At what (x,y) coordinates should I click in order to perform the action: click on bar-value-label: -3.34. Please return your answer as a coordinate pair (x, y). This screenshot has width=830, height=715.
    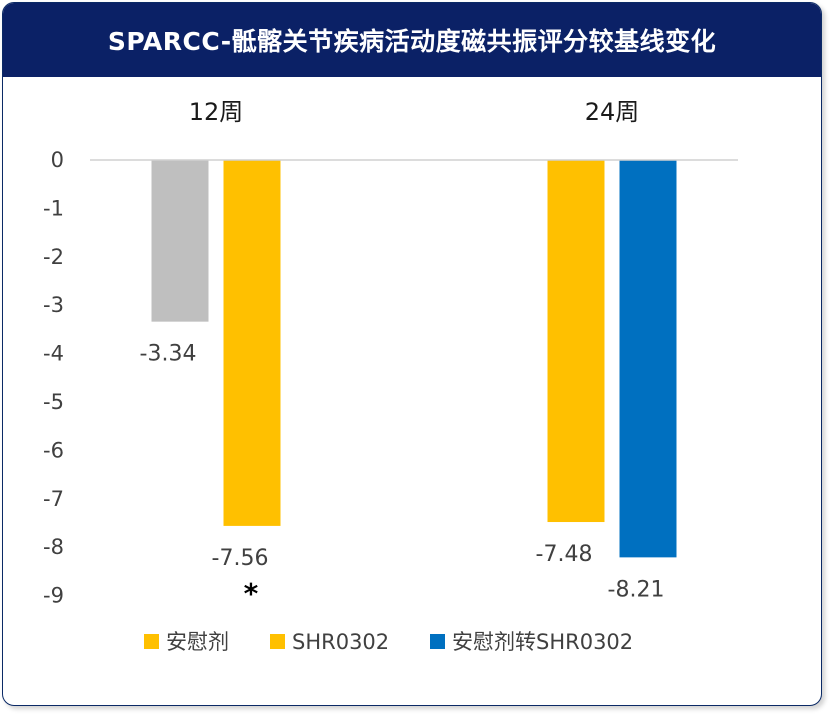
    Looking at the image, I should click on (168, 354).